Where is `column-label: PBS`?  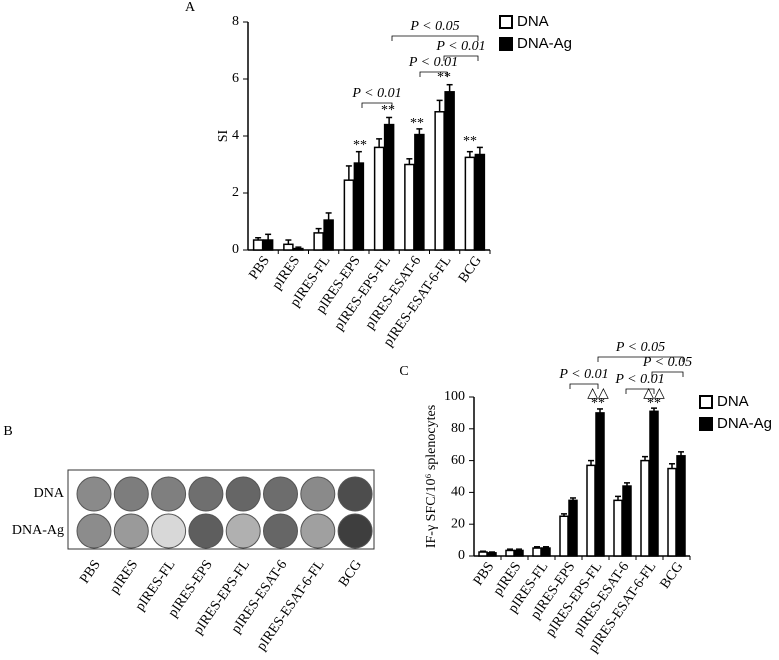 column-label: PBS is located at coordinates (90, 572).